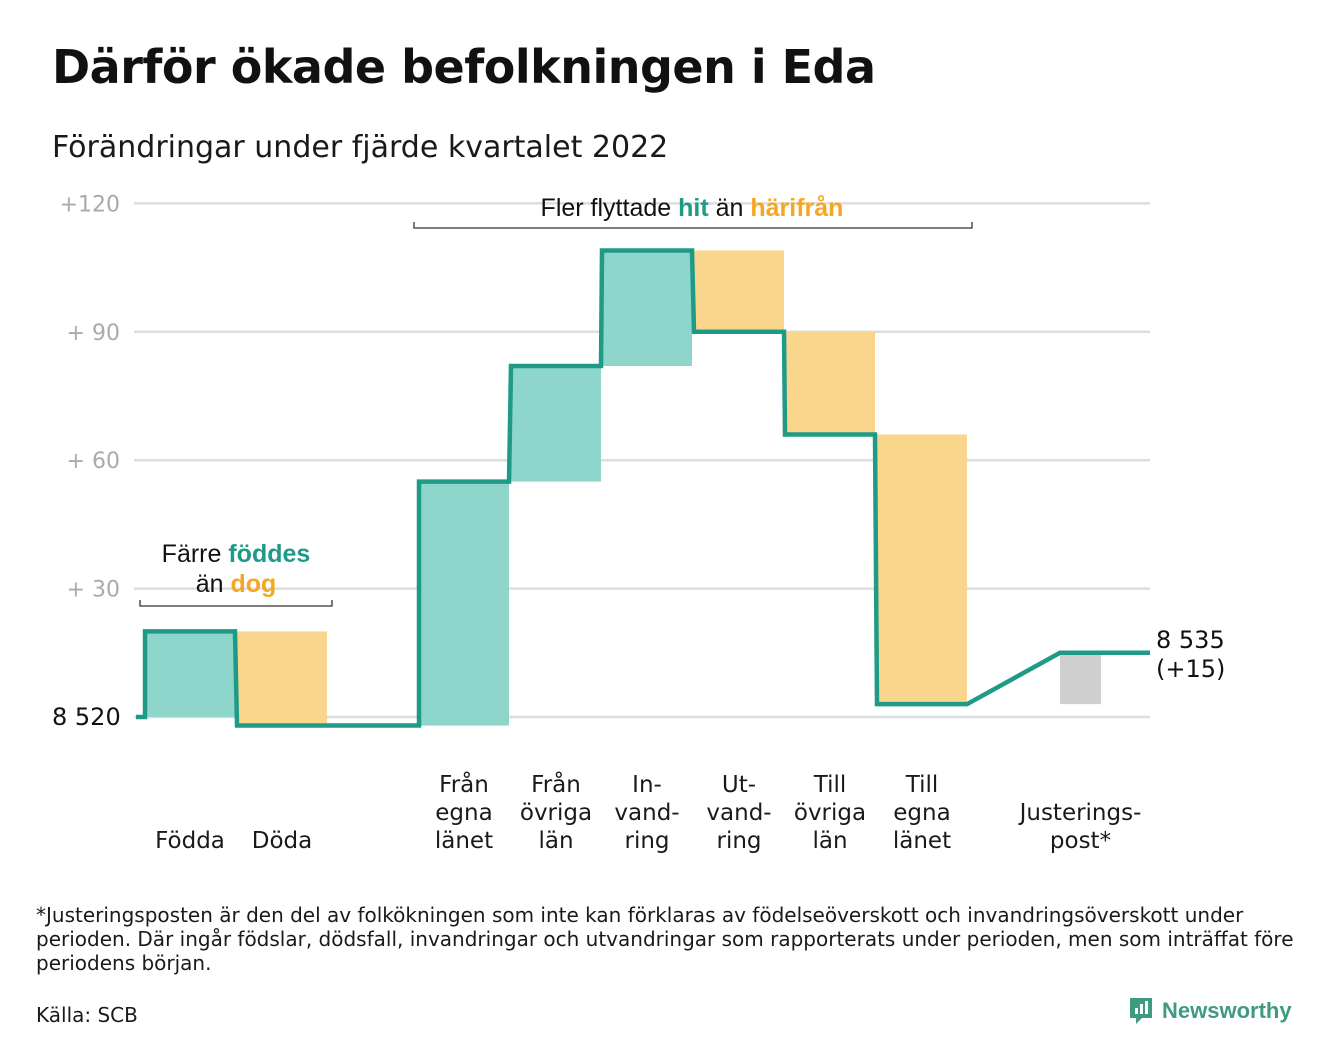 The height and width of the screenshot is (1060, 1340). I want to click on newsworthy-logo-icon, so click(1141, 1011).